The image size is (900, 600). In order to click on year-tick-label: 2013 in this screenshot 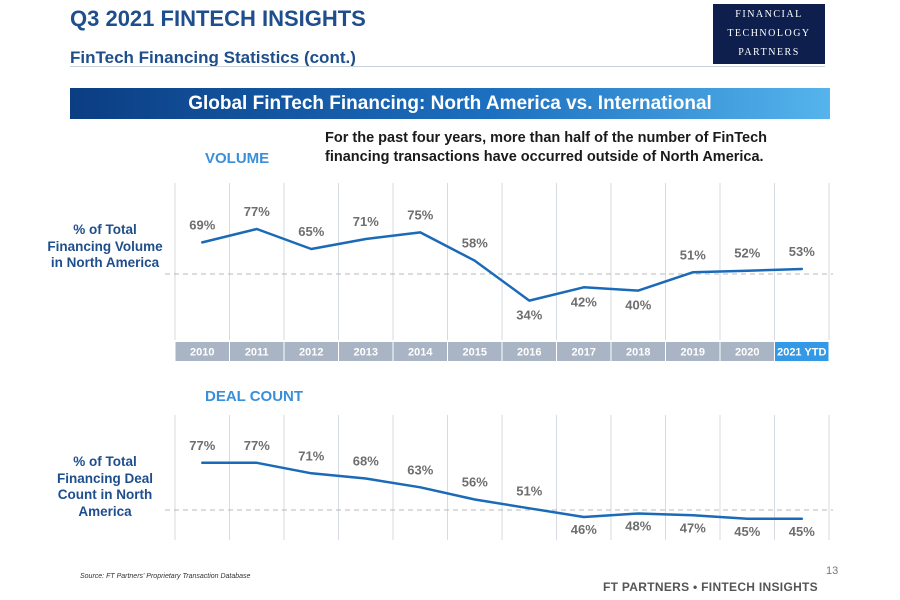, I will do `click(366, 353)`.